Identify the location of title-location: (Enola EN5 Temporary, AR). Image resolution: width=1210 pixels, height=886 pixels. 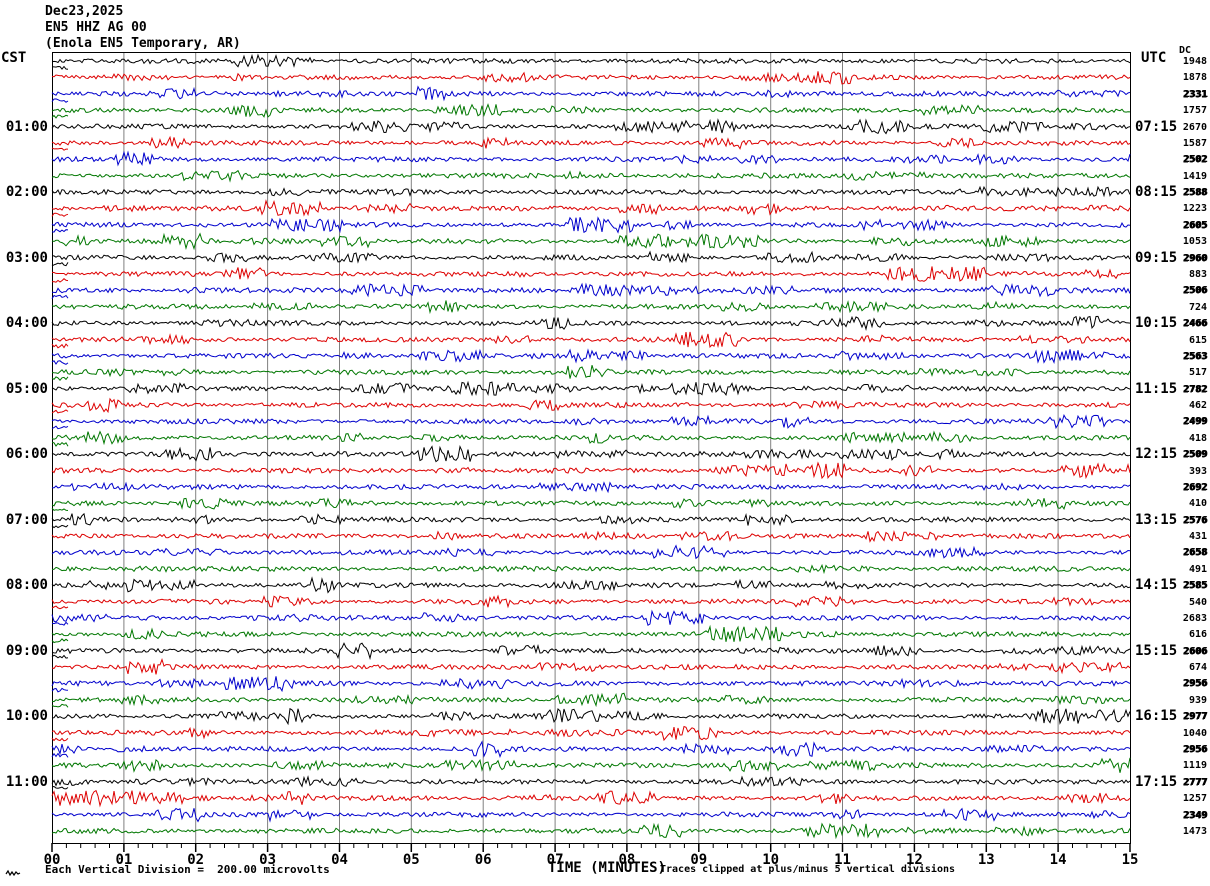
(143, 43).